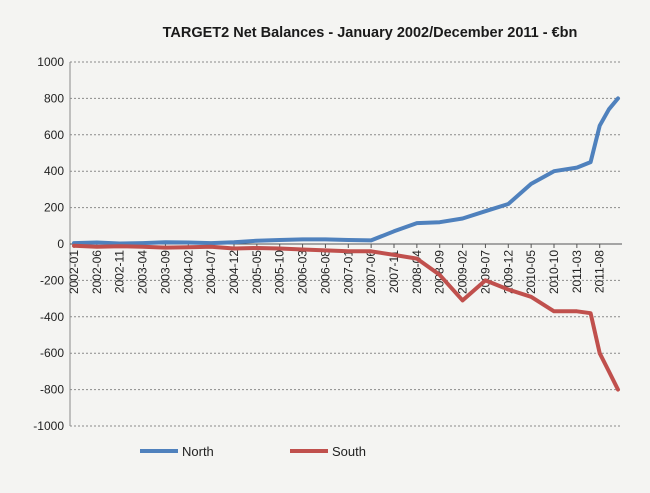 This screenshot has height=493, width=650. What do you see at coordinates (52, 280) in the screenshot?
I see `y-tick-label: -200` at bounding box center [52, 280].